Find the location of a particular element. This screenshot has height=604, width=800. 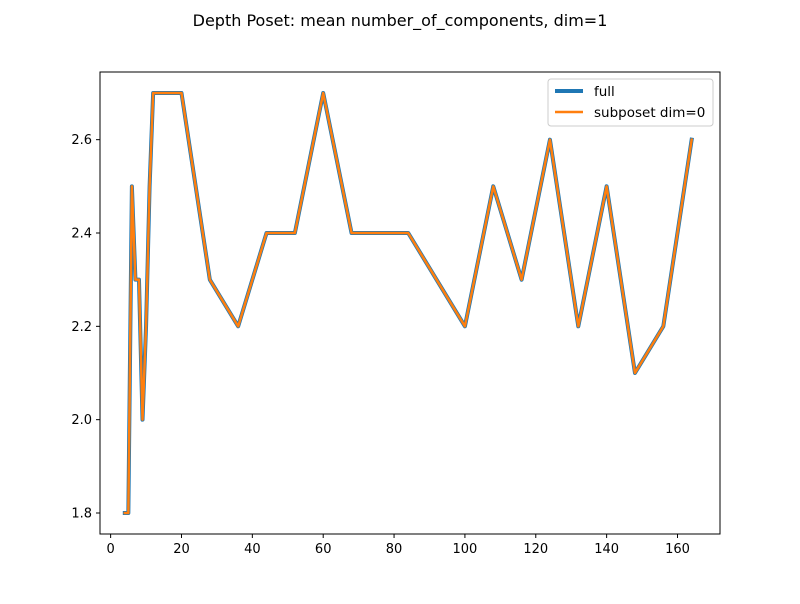

y-tick-label: 2.0 is located at coordinates (81, 420).